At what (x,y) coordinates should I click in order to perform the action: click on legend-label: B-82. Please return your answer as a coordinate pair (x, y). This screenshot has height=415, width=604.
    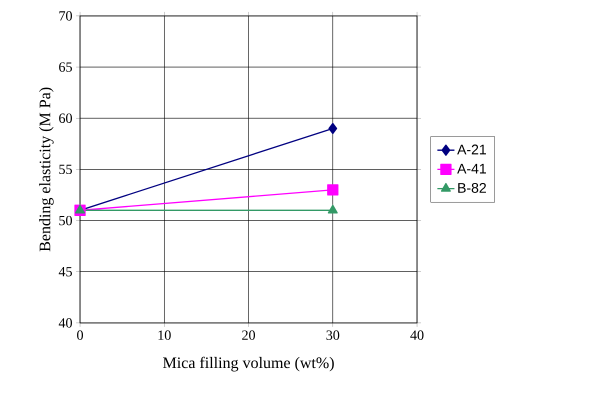
    Looking at the image, I should click on (472, 187).